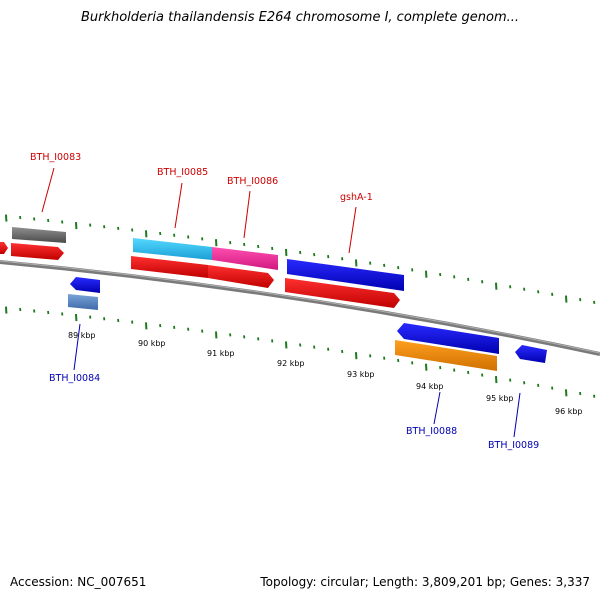 The width and height of the screenshot is (600, 600). I want to click on reverse-gene-row, so click(307, 324).